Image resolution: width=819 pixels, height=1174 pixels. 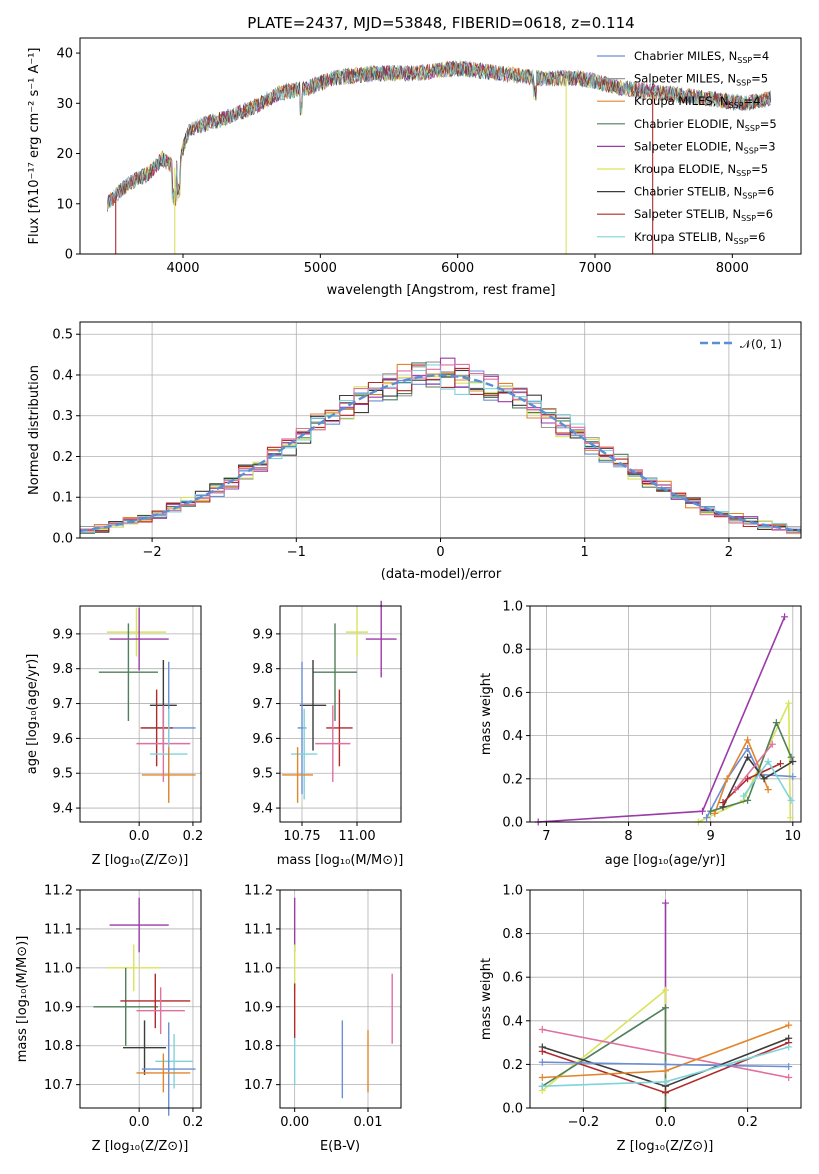 I want to click on y-tick-label: 30, so click(x=64, y=104).